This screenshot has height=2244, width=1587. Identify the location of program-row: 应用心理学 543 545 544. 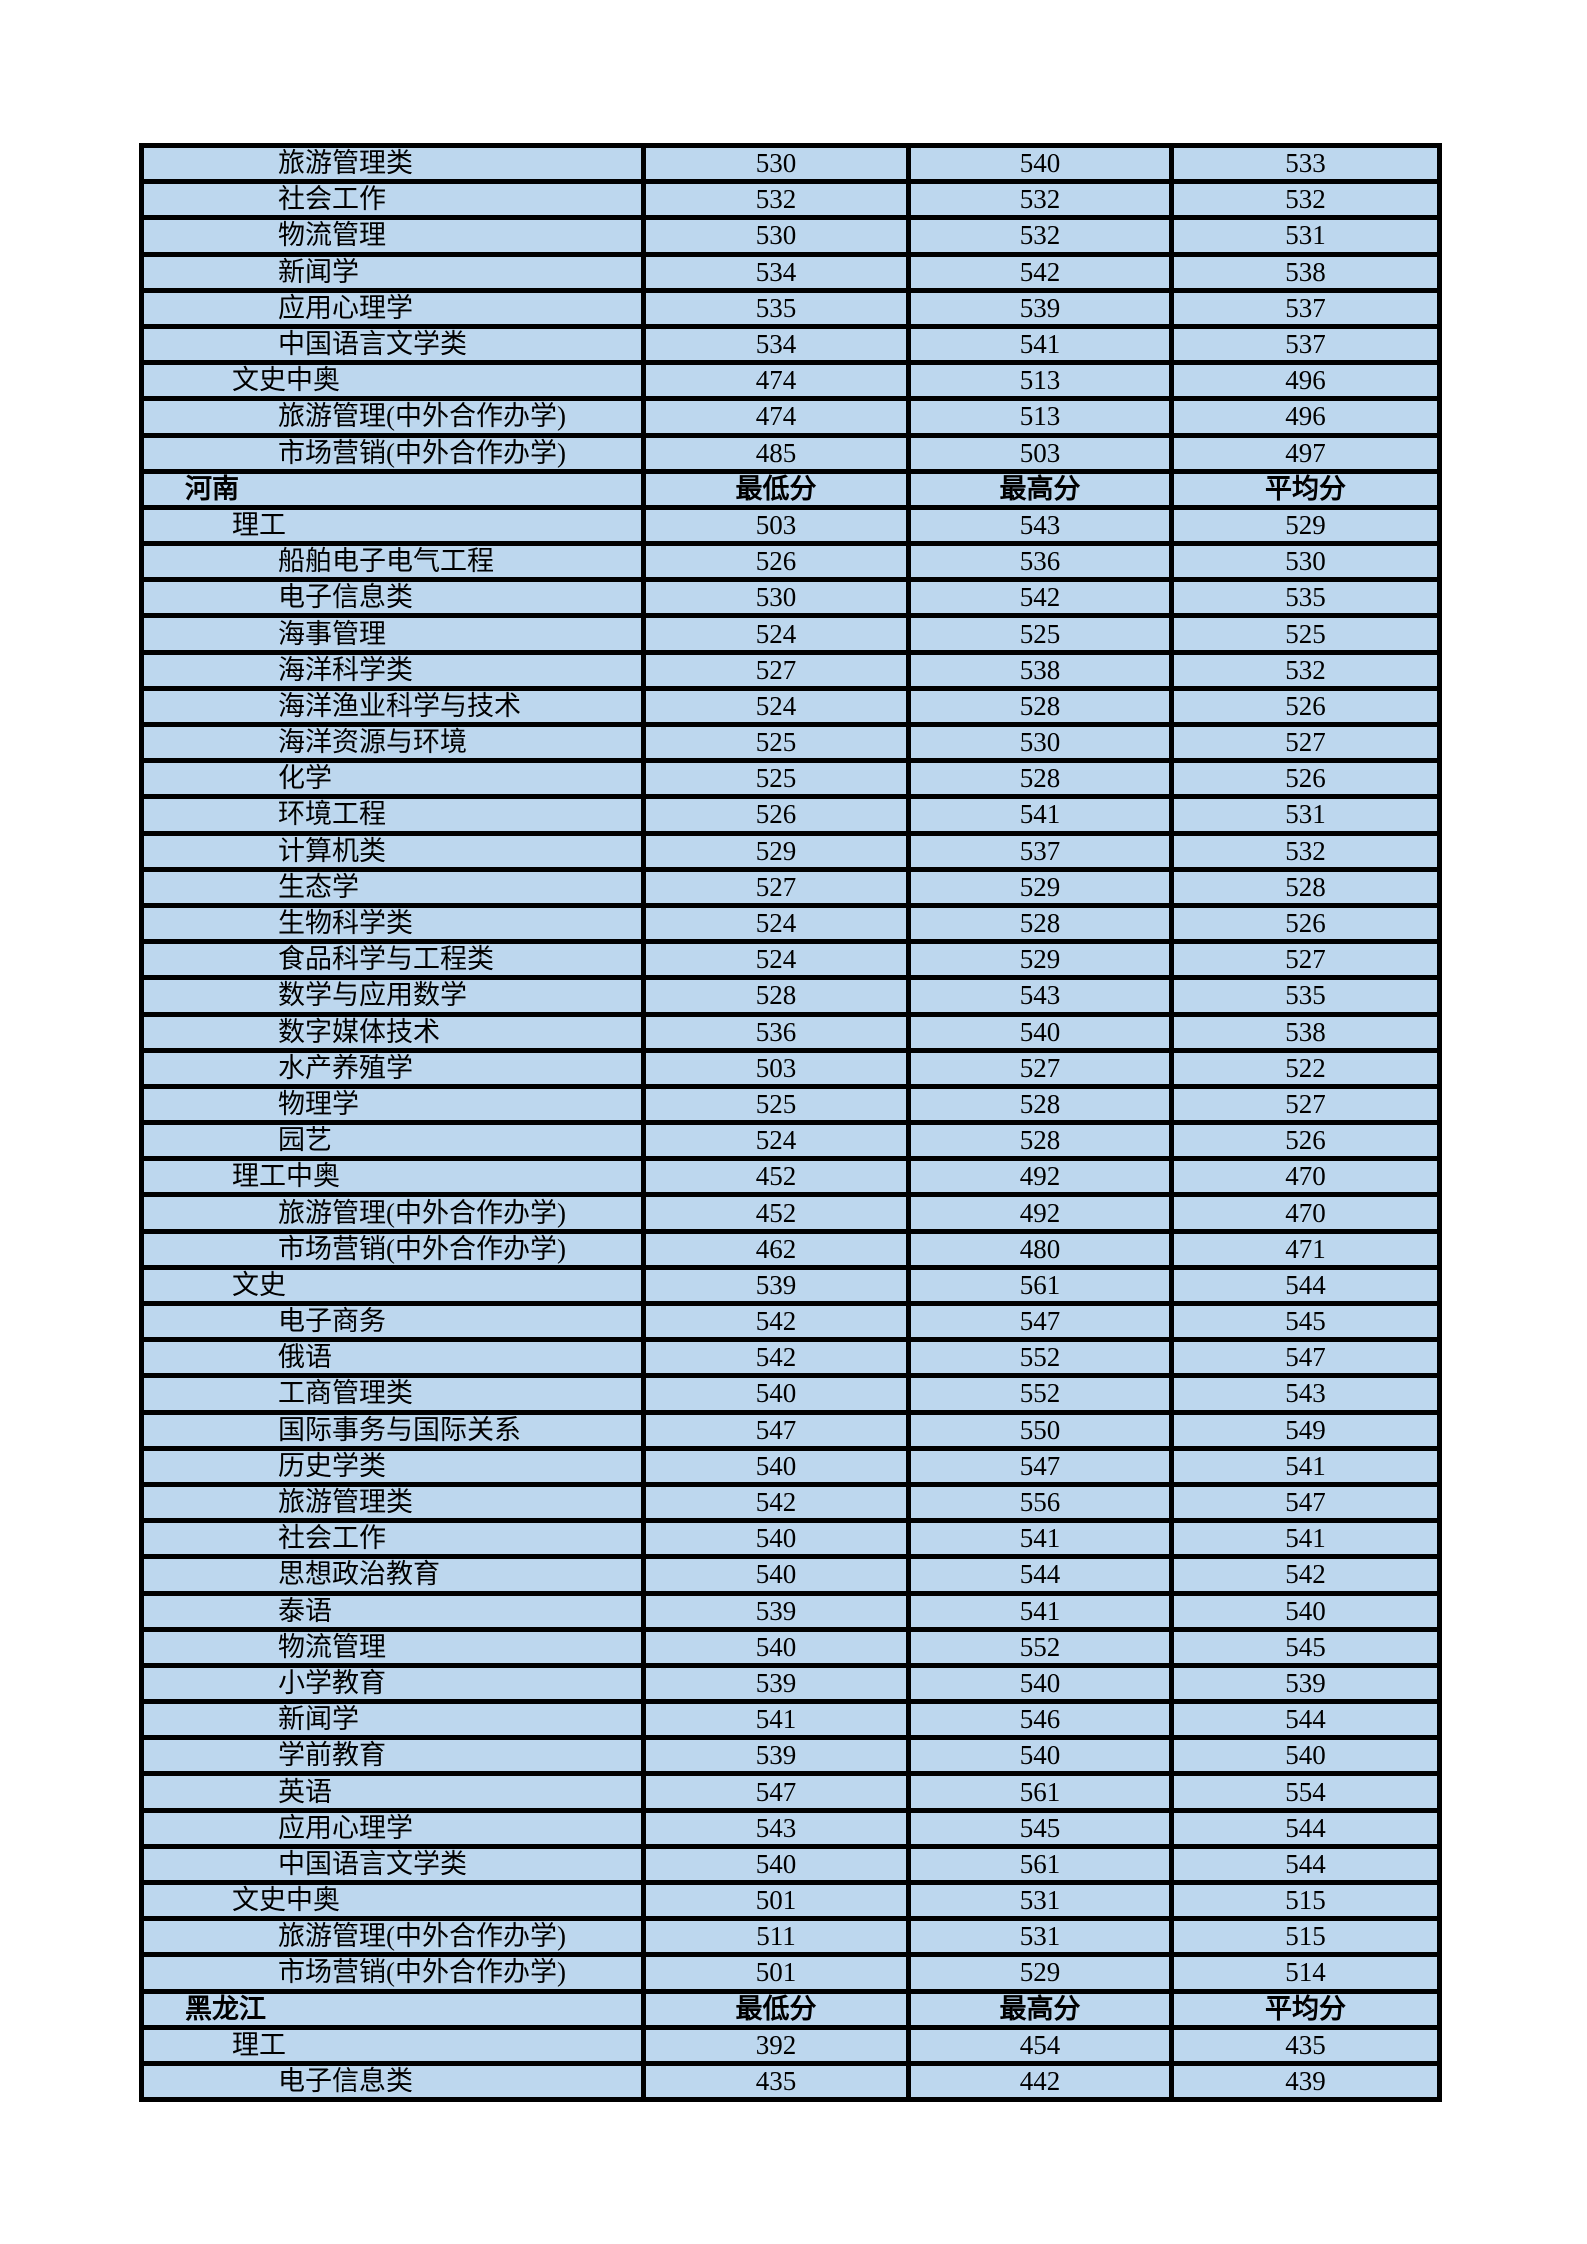
(790, 1828).